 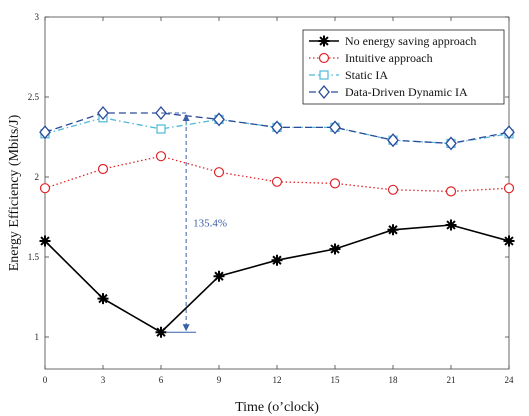 What do you see at coordinates (45, 380) in the screenshot?
I see `x-tick-label: 0` at bounding box center [45, 380].